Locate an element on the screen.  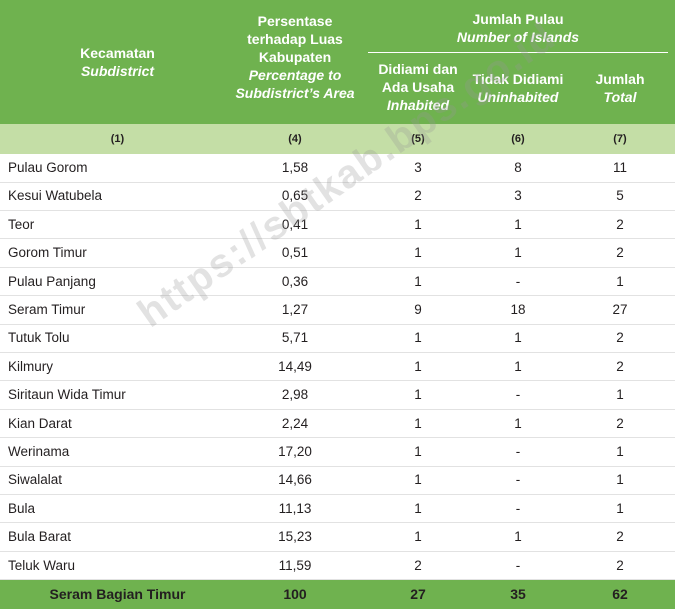
header-inhabited-l3: Inhabited is located at coordinates (418, 105).